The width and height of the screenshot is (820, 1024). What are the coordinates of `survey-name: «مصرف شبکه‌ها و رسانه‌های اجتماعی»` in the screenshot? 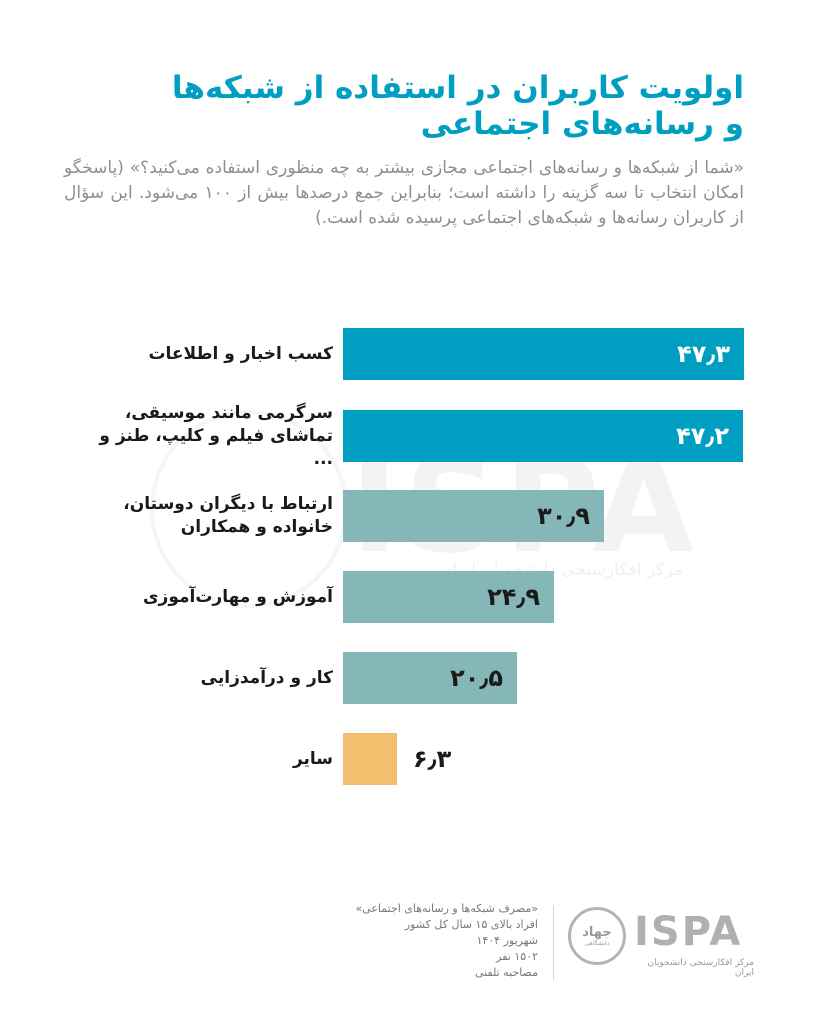 It's located at (446, 908).